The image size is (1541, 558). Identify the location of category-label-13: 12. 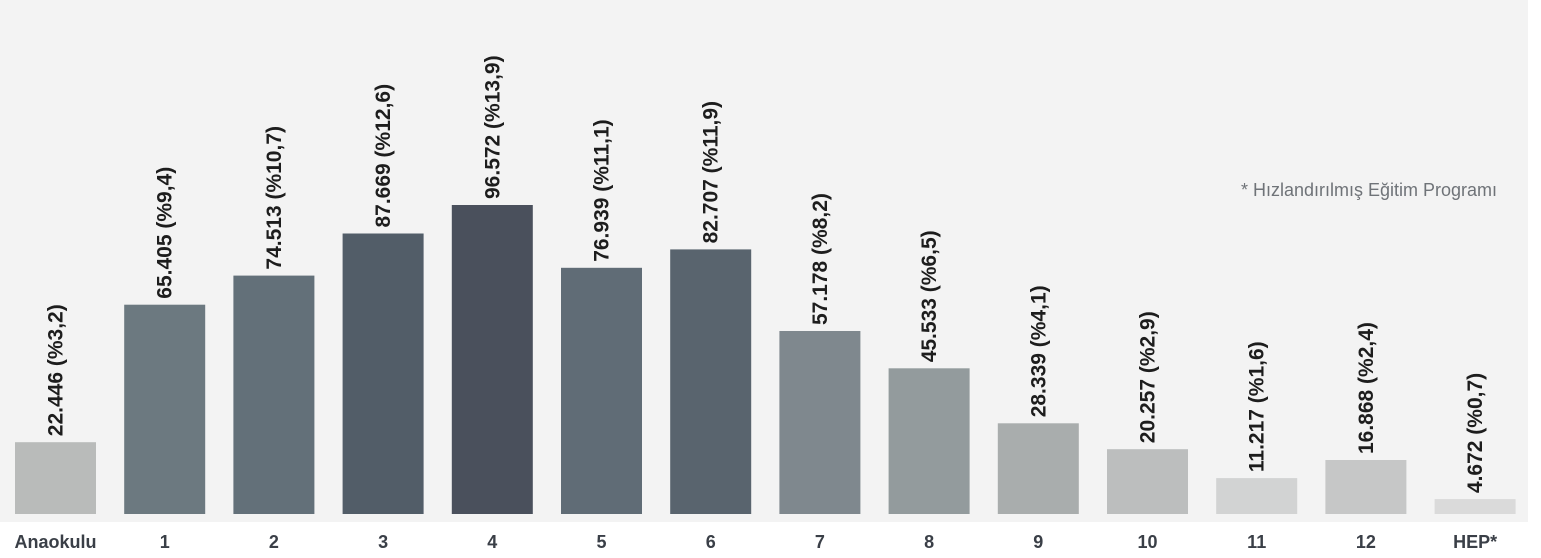
(1366, 542).